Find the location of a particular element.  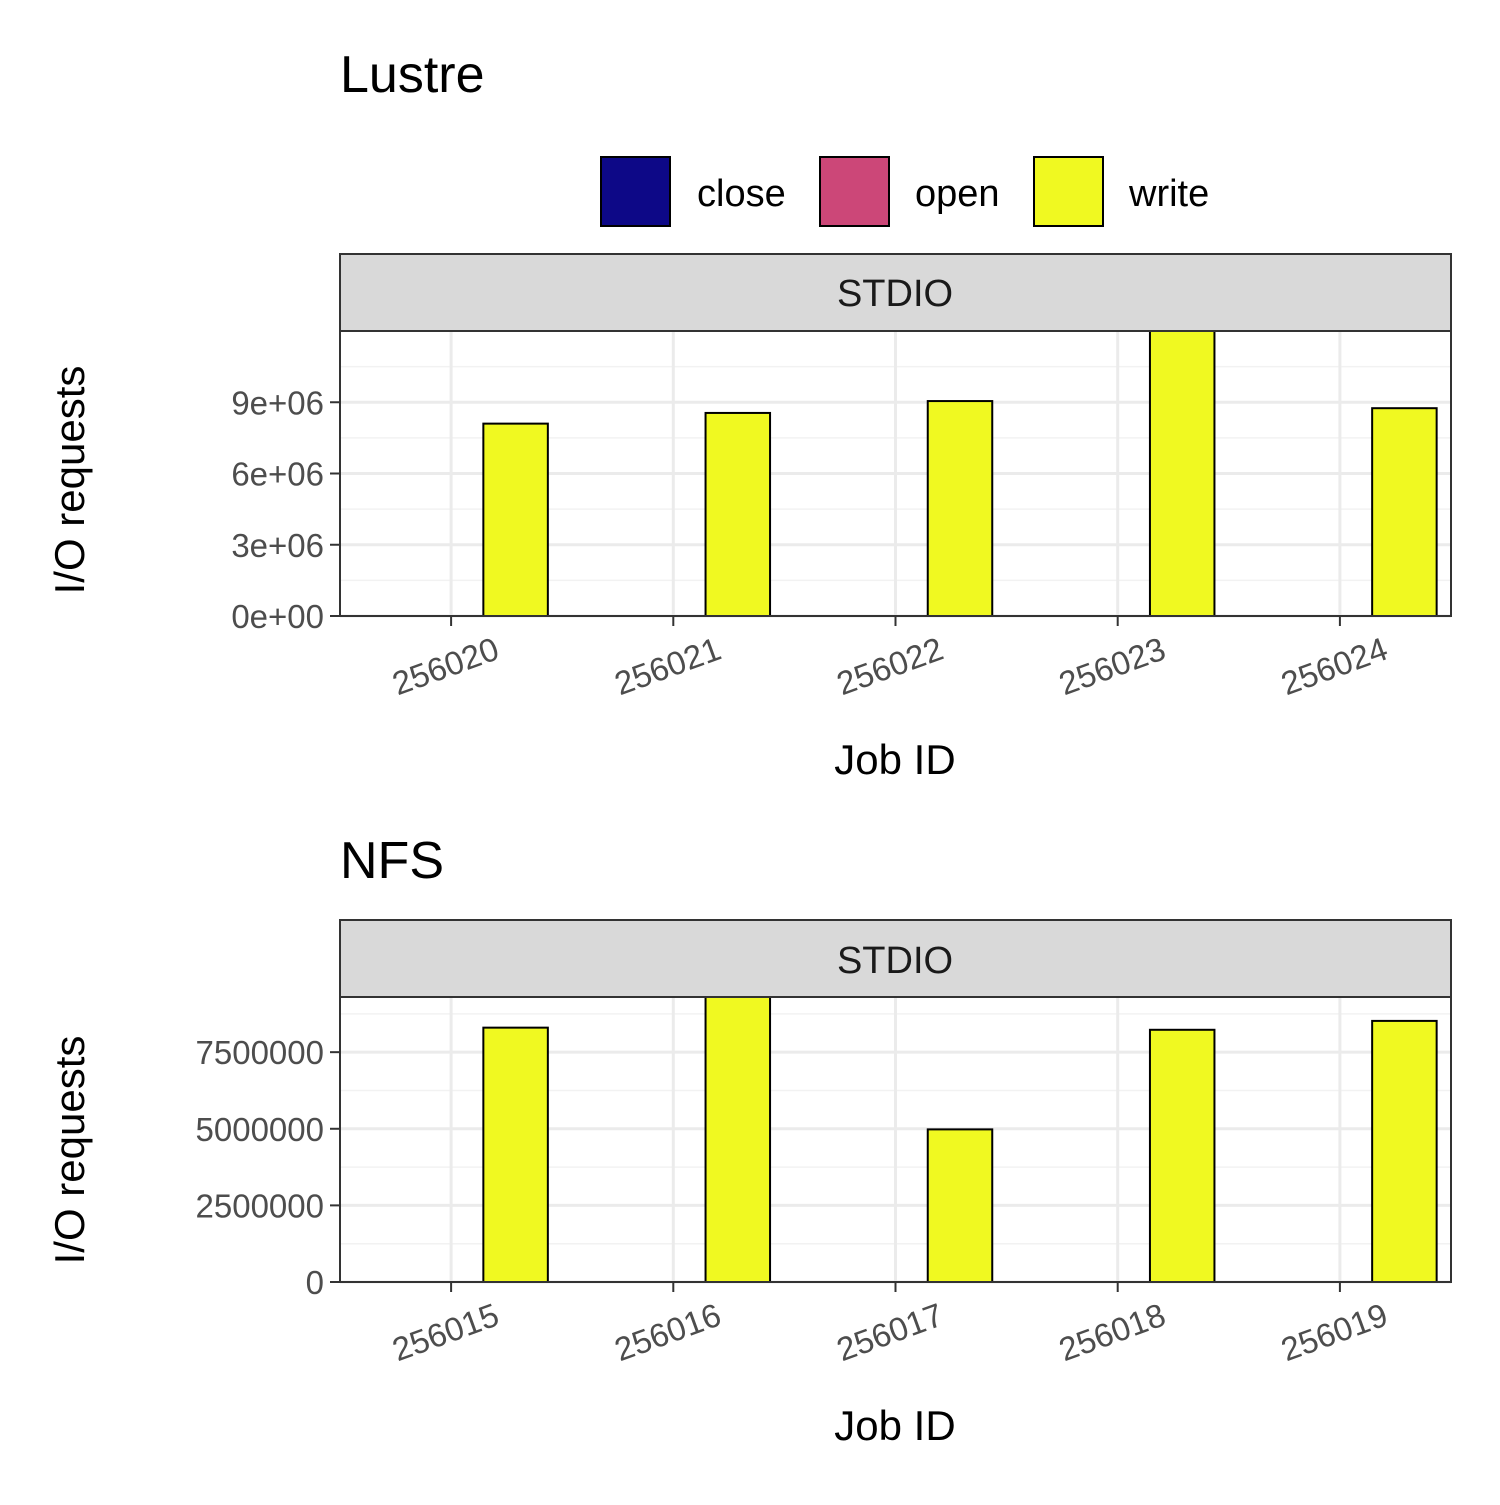

y-tick-label: 0 is located at coordinates (315, 1282).